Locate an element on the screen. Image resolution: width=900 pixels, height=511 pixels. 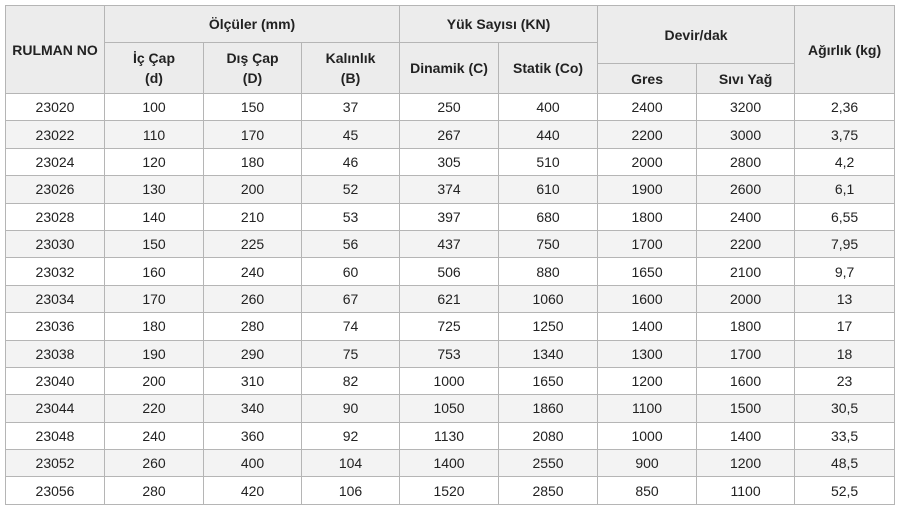
table-cell: 75 is located at coordinates (350, 353).